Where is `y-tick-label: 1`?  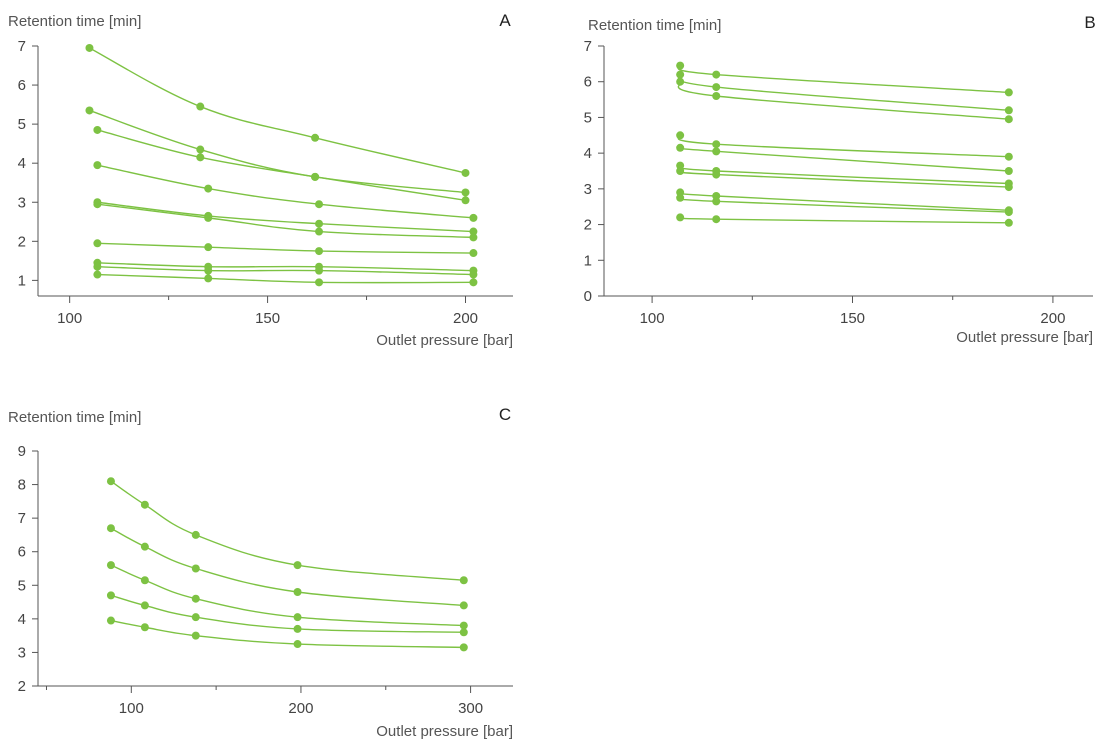
y-tick-label: 1 is located at coordinates (22, 280).